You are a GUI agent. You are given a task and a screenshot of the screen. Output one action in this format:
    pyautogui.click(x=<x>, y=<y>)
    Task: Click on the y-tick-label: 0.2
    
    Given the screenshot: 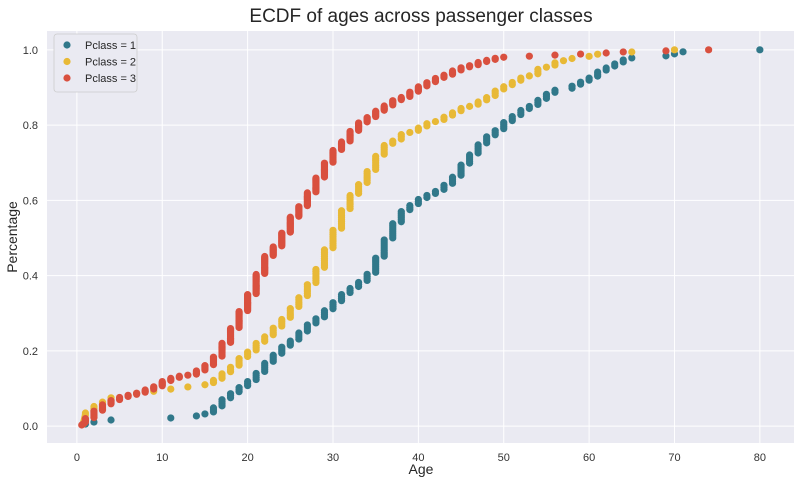 What is the action you would take?
    pyautogui.click(x=30, y=352)
    